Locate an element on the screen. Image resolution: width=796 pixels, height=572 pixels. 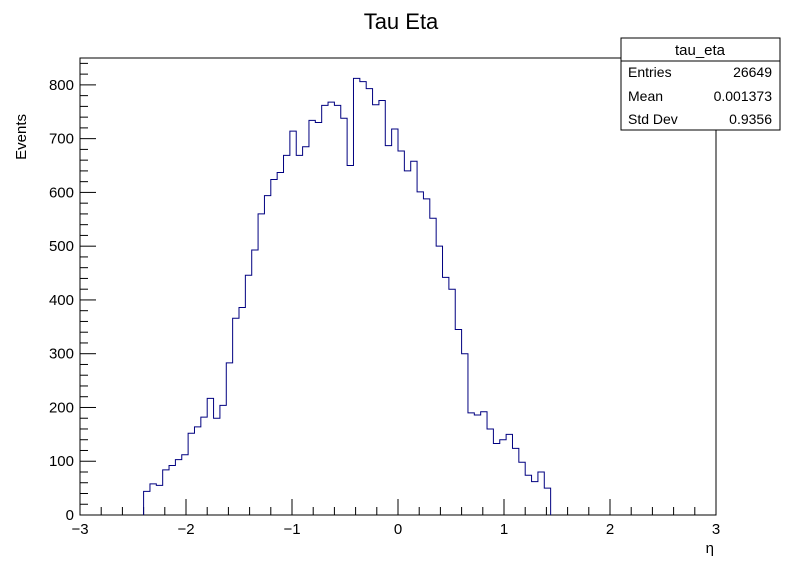
y-tick-label: 700 is located at coordinates (61, 139).